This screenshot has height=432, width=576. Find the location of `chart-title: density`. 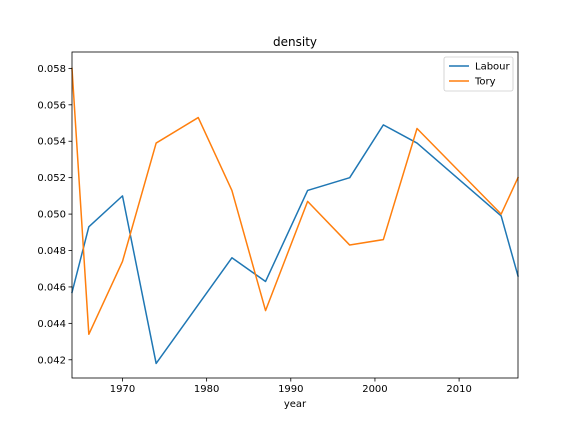

chart-title: density is located at coordinates (295, 42).